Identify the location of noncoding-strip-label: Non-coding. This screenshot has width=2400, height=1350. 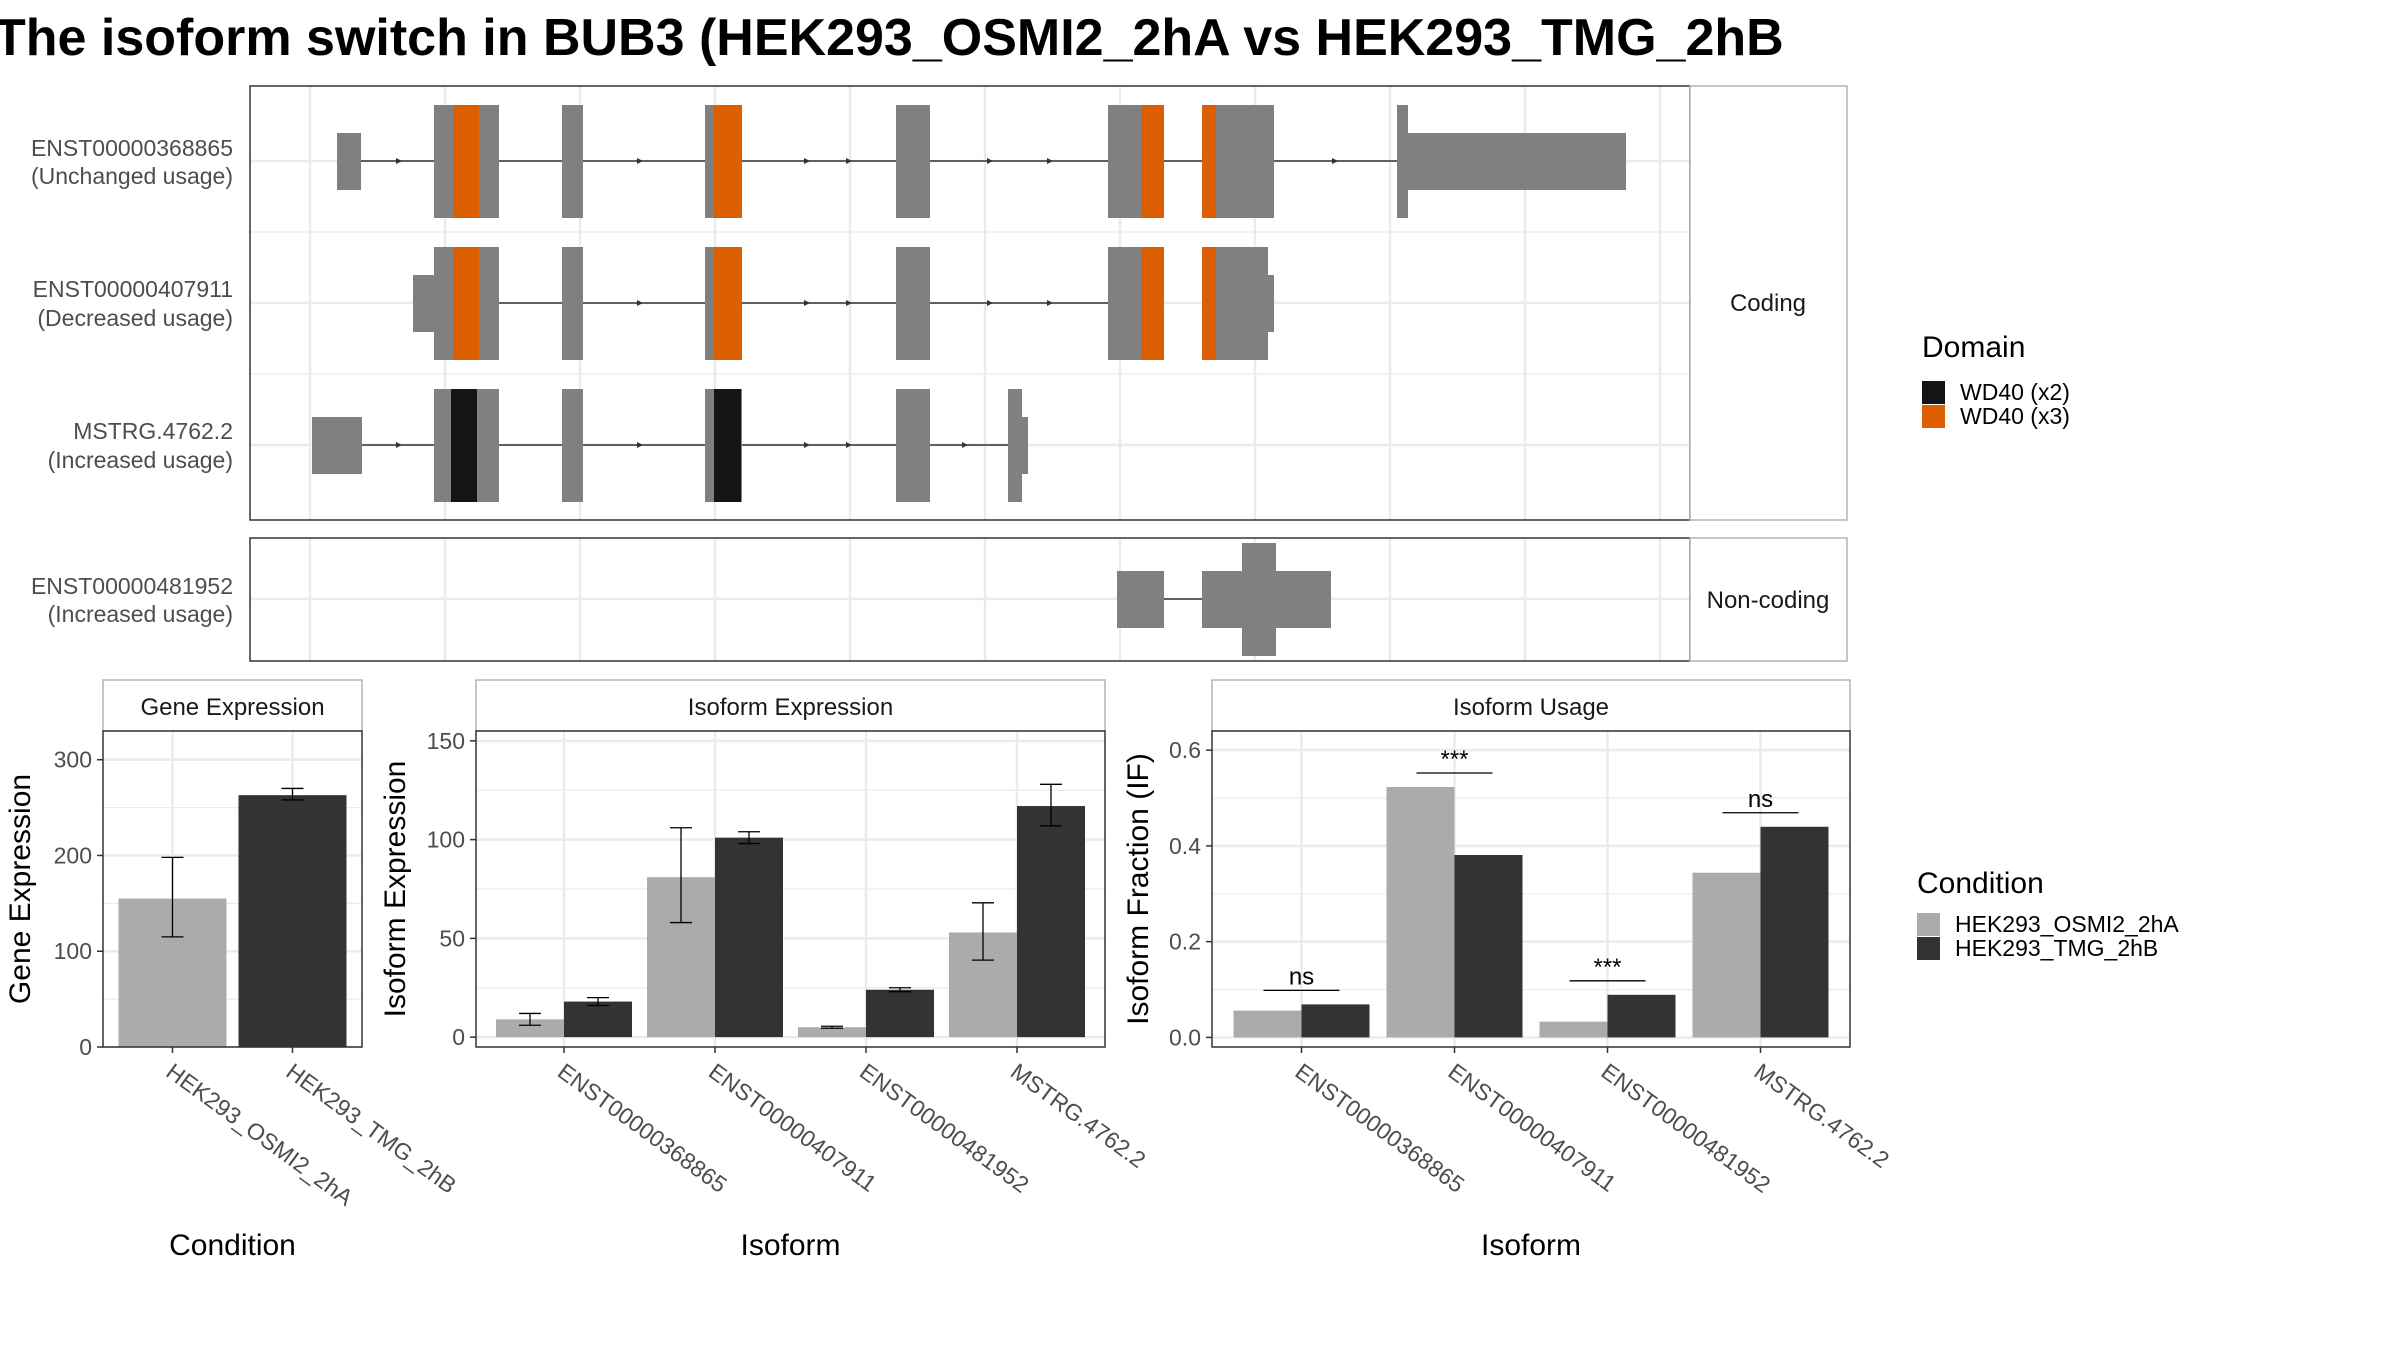
(1768, 600).